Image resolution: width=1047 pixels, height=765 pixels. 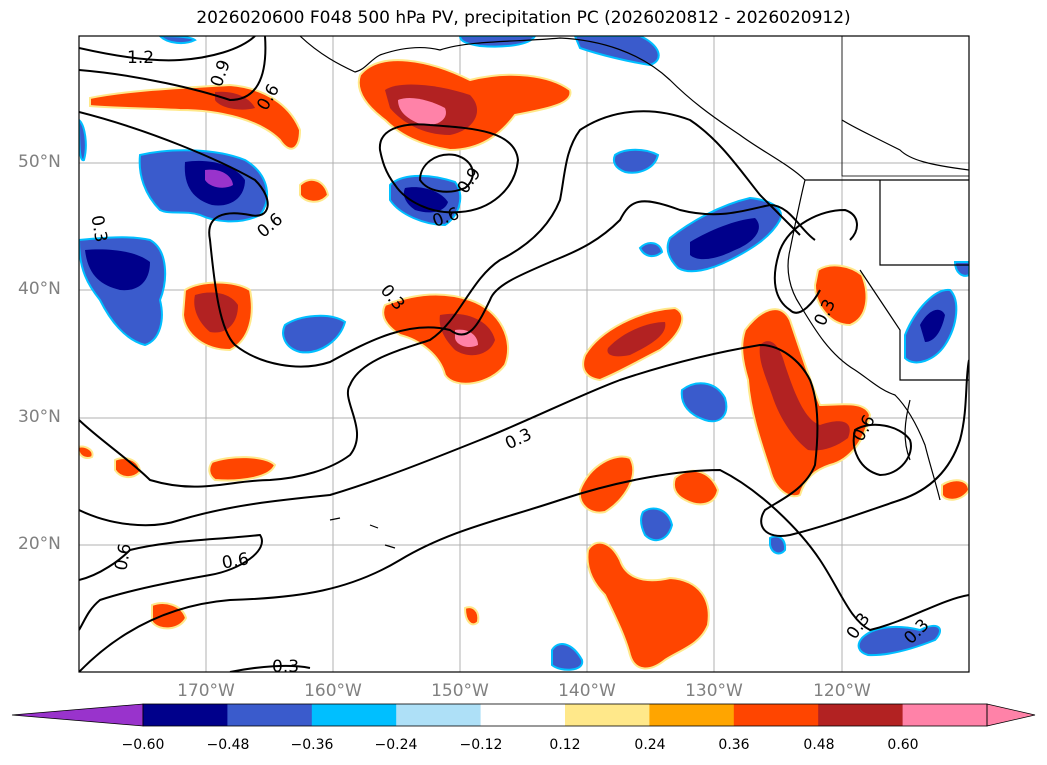 I want to click on anomaly-neg-bering-peak, so click(x=219, y=178).